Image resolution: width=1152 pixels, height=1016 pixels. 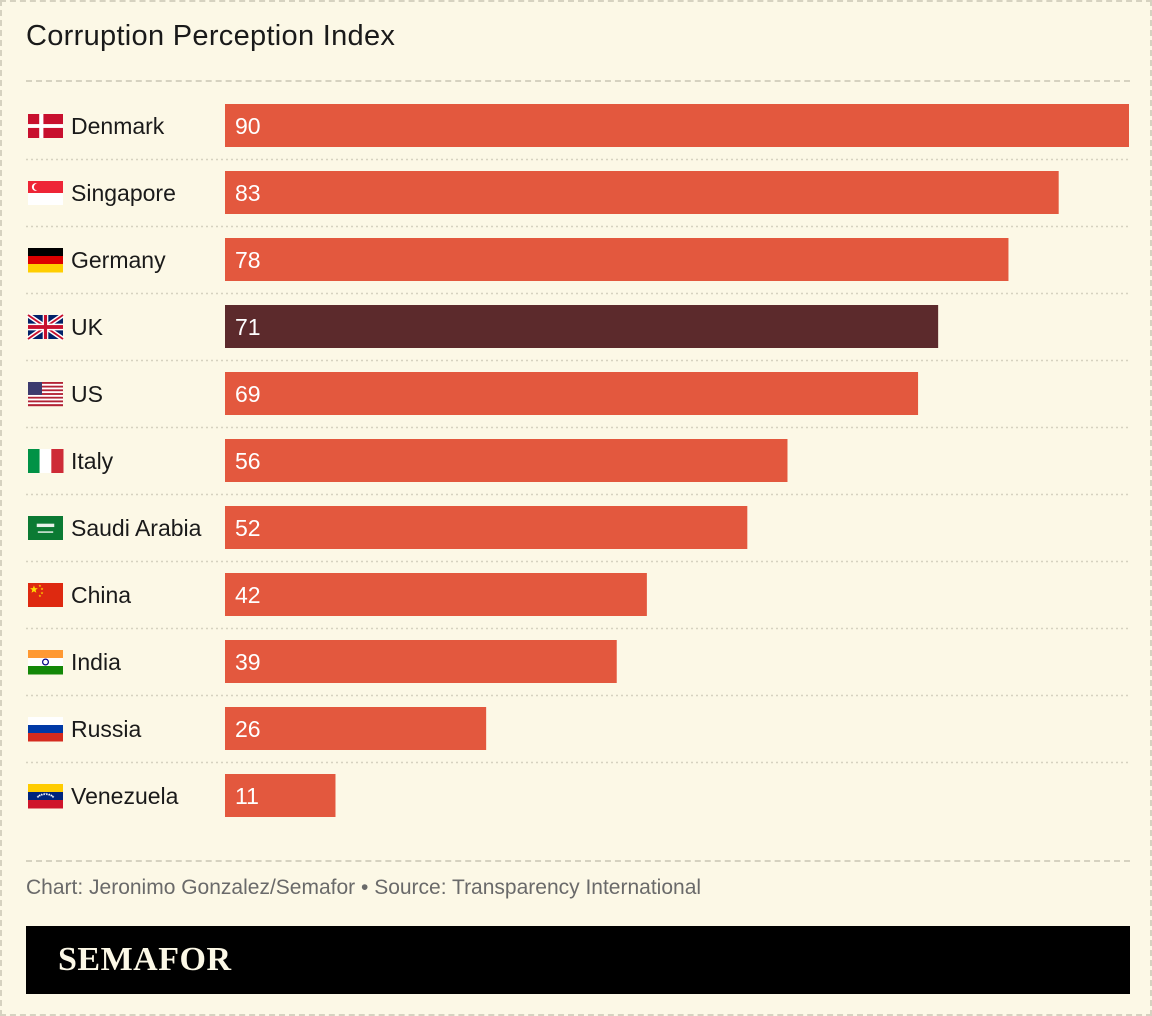 What do you see at coordinates (578, 861) in the screenshot?
I see `bottom-divider` at bounding box center [578, 861].